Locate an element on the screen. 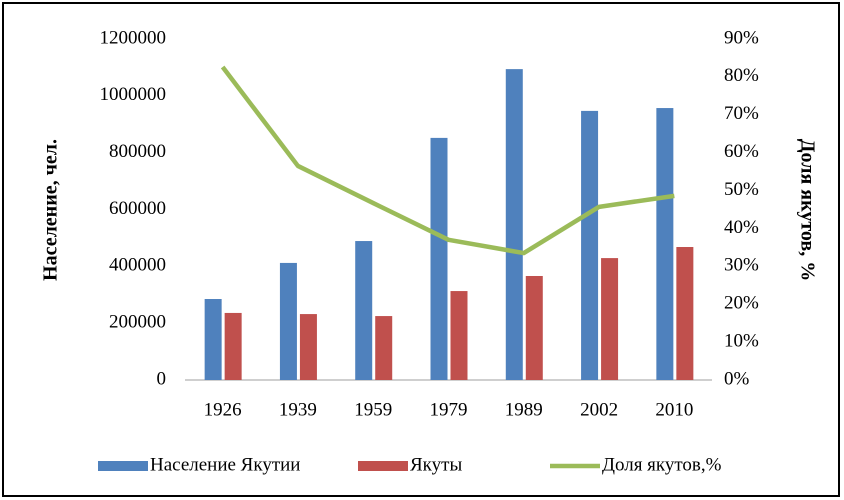  y2-tick-label: 90% is located at coordinates (741, 37).